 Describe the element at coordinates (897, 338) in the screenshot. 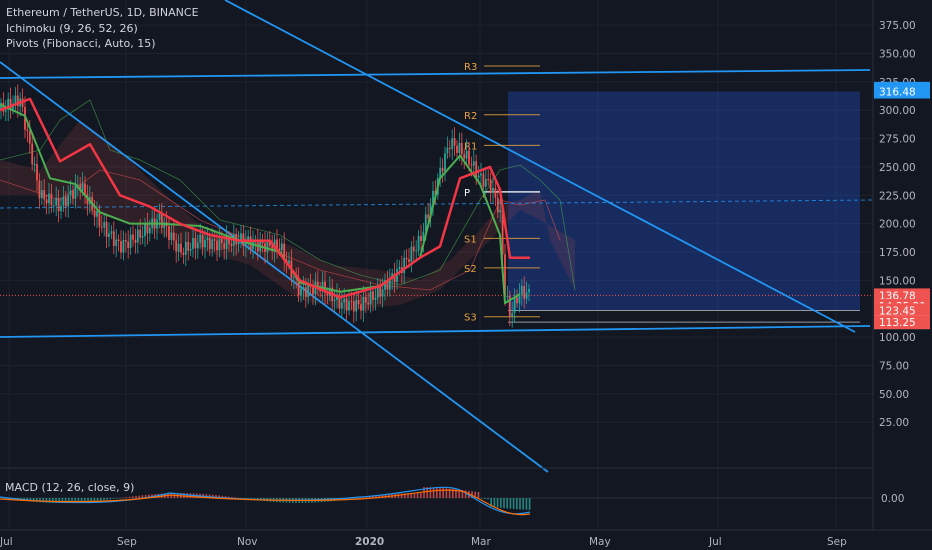

I see `y-tick-label: 100.00` at that location.